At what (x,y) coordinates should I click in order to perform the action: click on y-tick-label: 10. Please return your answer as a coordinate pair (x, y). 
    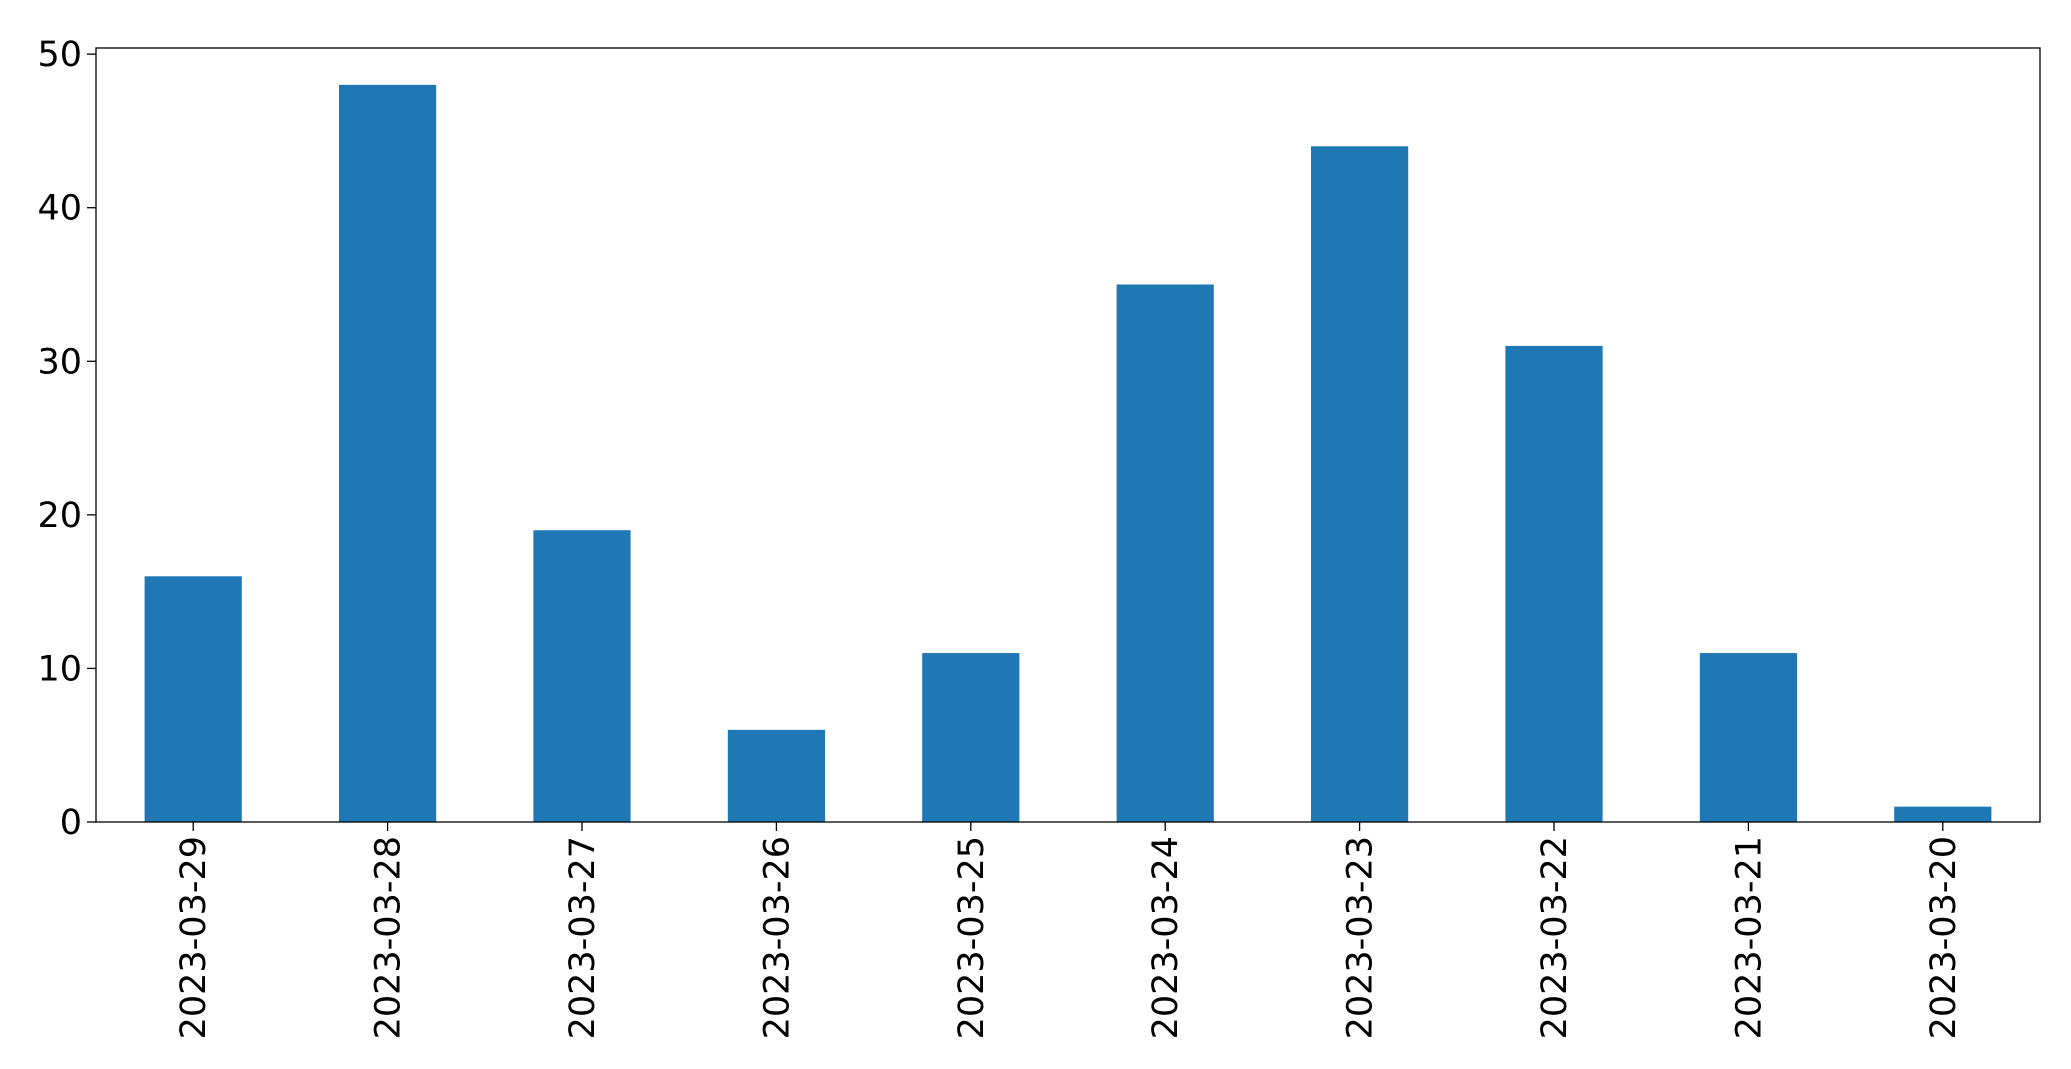
    Looking at the image, I should click on (59, 669).